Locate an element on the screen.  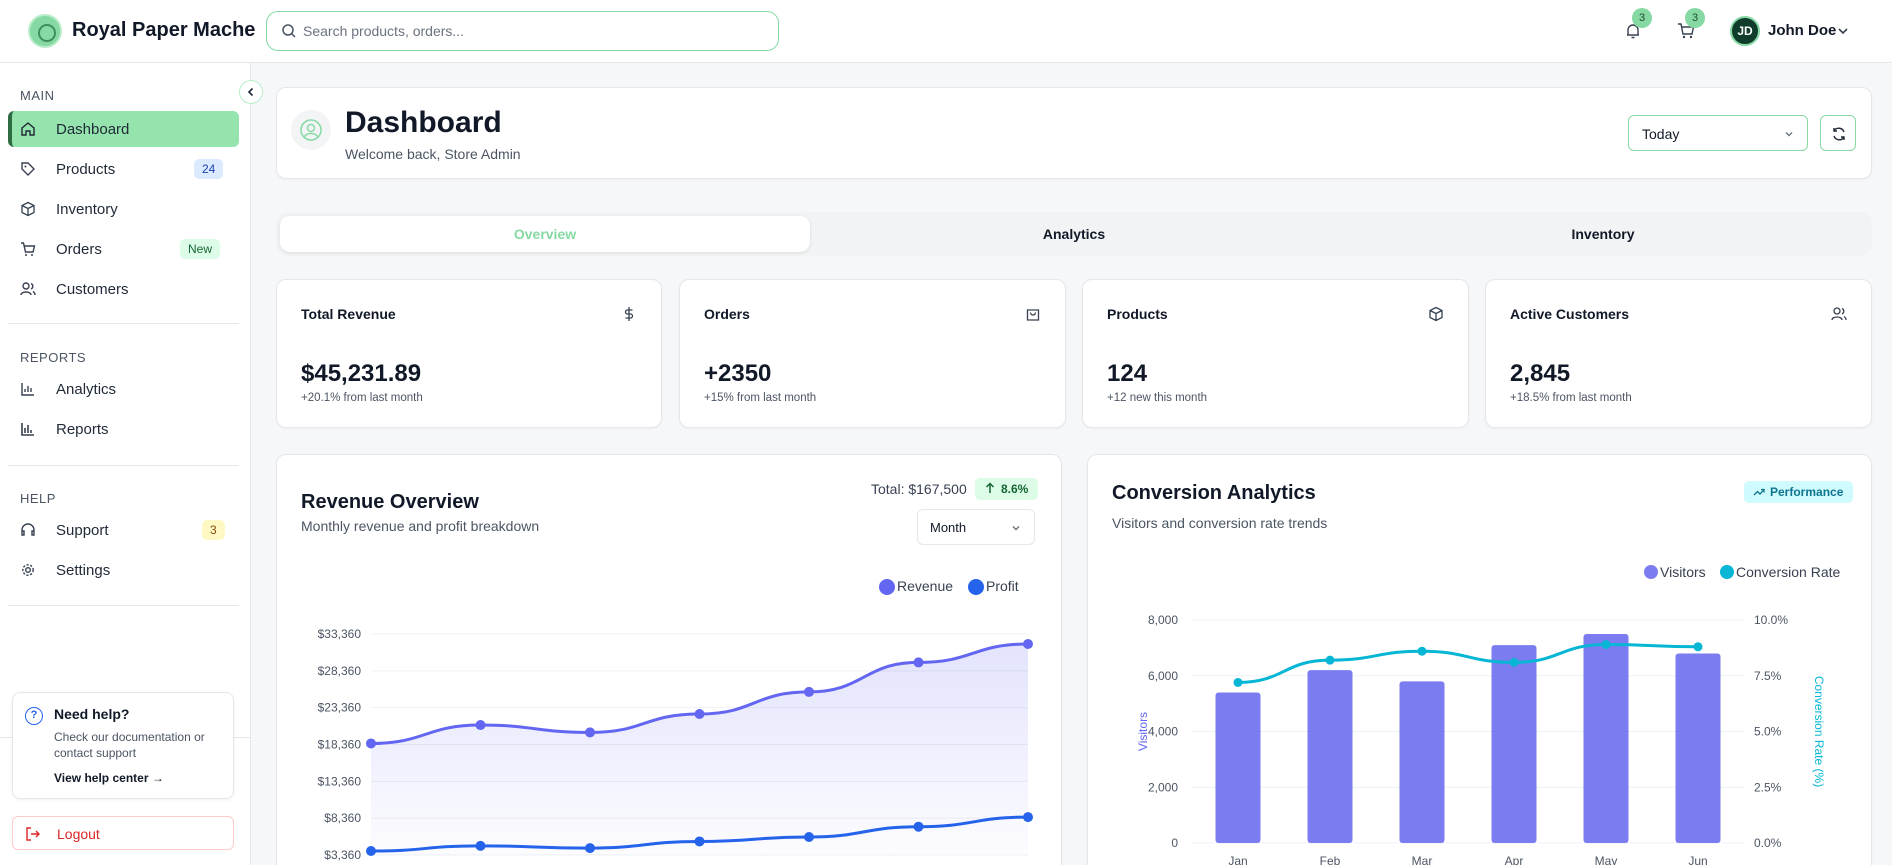
y2-tick-label: 10.0% is located at coordinates (1771, 620).